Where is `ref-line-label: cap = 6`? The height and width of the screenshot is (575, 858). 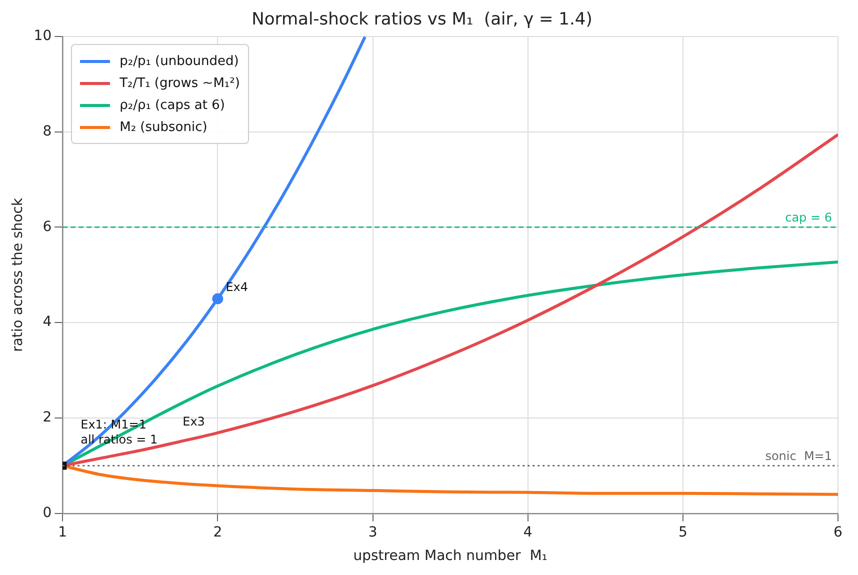 ref-line-label: cap = 6 is located at coordinates (808, 217).